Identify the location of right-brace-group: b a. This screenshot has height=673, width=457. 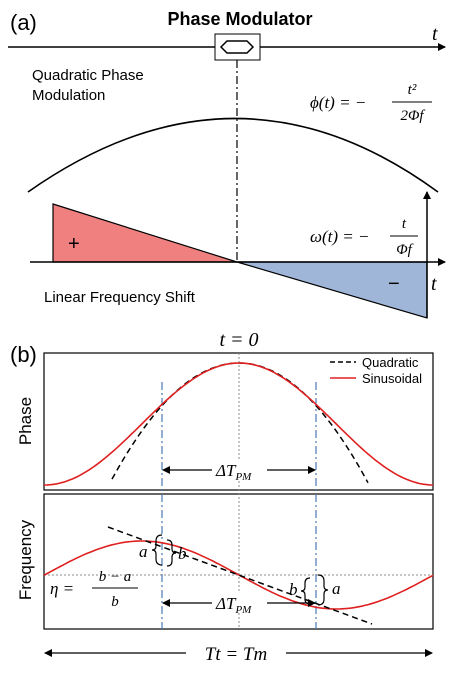
(315, 590).